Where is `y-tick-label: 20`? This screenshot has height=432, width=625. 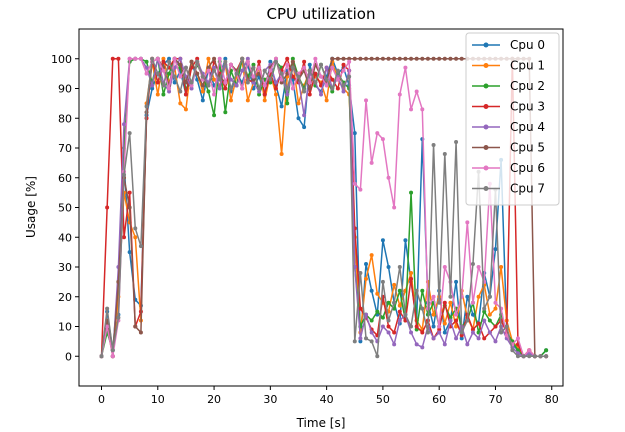 y-tick-label: 20 is located at coordinates (65, 297).